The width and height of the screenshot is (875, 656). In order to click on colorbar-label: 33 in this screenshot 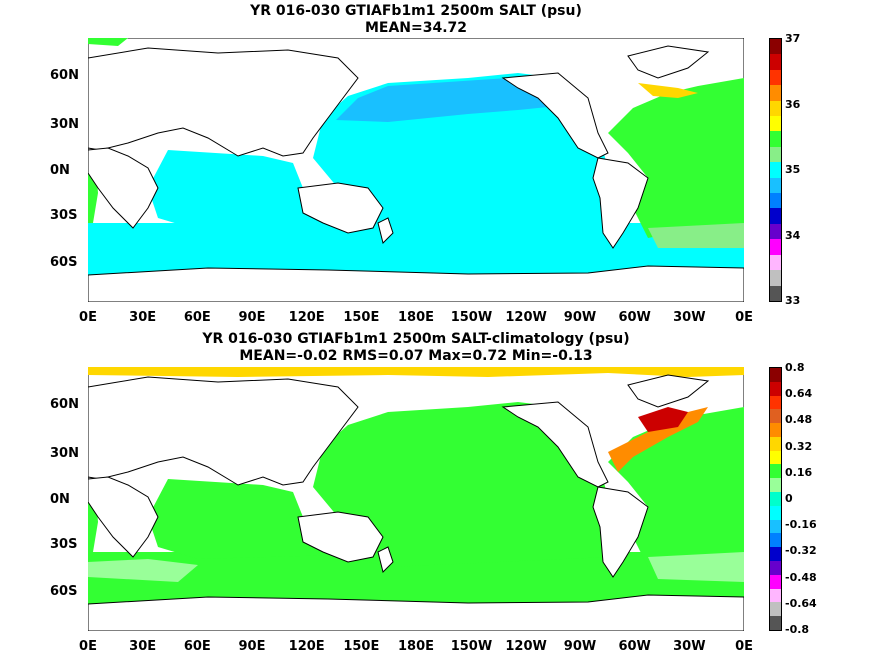, I will do `click(793, 300)`.